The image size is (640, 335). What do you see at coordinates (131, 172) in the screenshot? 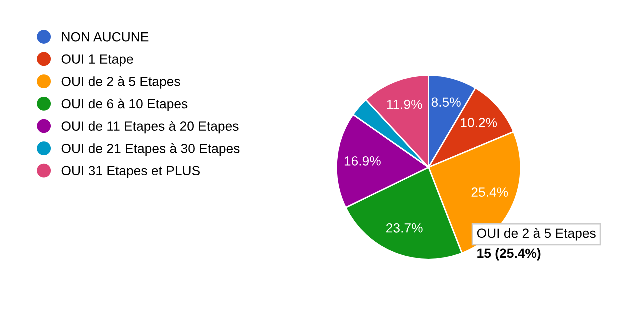
I see `legend-label: OUI 31 Etapes et PLUS` at bounding box center [131, 172].